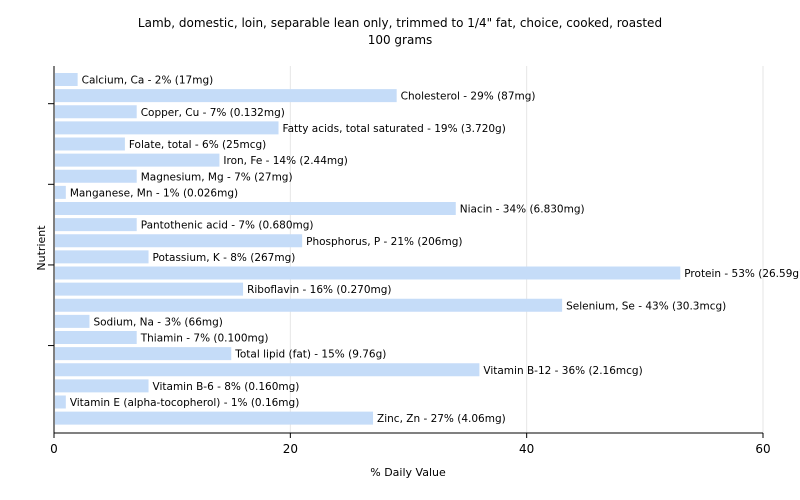 The image size is (800, 500). What do you see at coordinates (319, 290) in the screenshot?
I see `data-label: Riboflavin - 16% (0.270mg)` at bounding box center [319, 290].